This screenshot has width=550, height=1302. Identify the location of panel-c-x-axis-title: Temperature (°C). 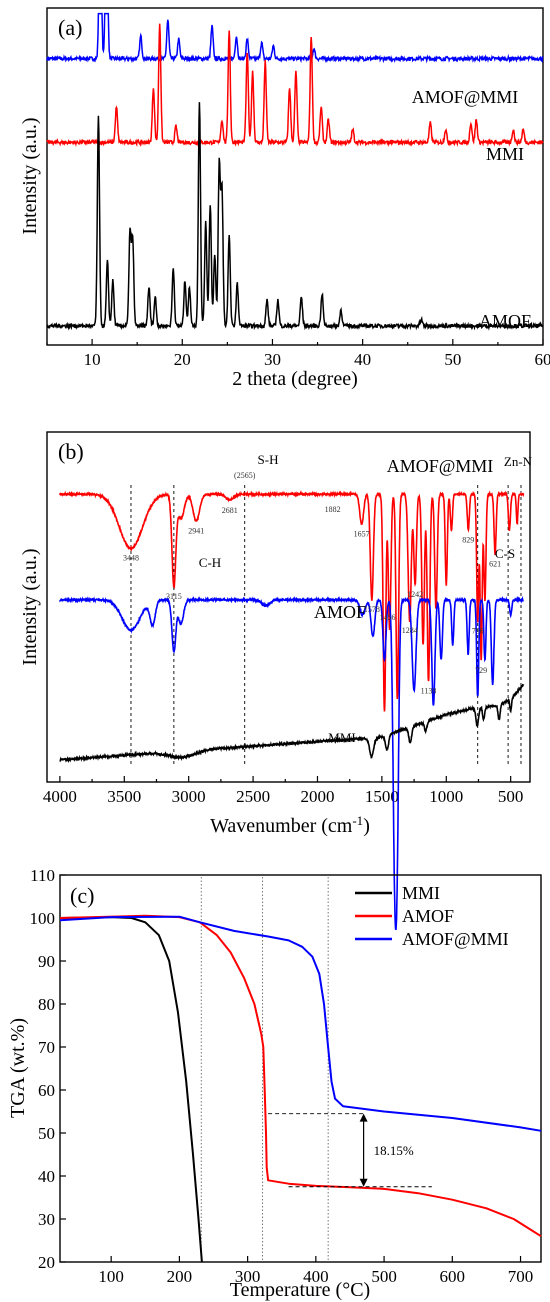
(300, 1290).